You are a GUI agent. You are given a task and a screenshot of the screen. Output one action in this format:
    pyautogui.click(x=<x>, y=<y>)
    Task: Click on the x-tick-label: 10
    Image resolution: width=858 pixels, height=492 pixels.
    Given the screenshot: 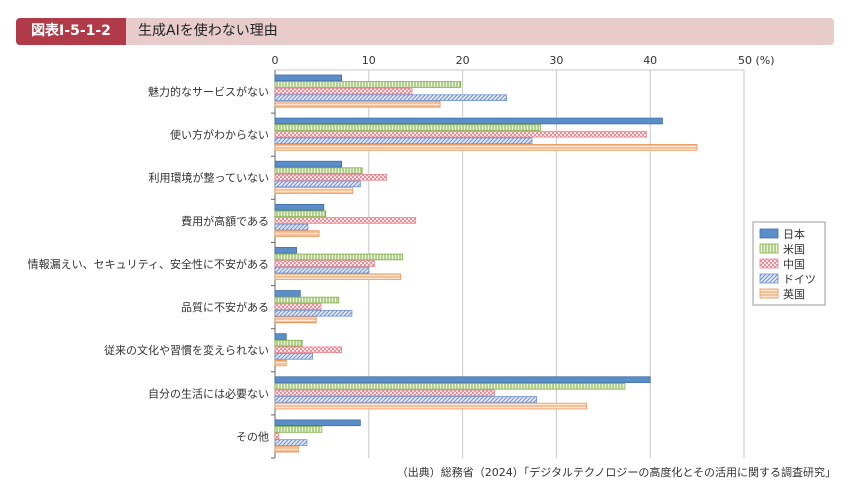 What is the action you would take?
    pyautogui.click(x=369, y=60)
    